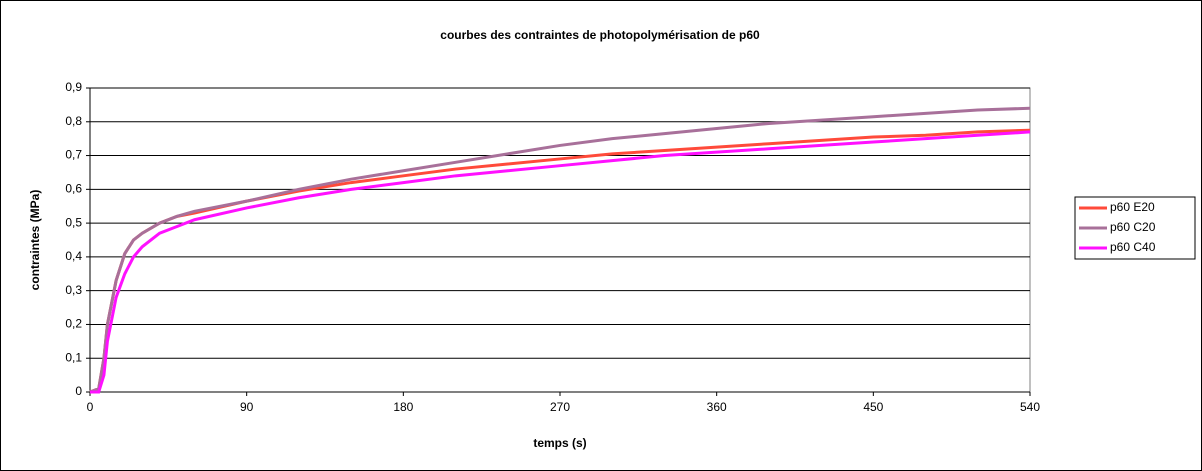 This screenshot has height=471, width=1202. I want to click on x-tick-label: 180, so click(403, 407).